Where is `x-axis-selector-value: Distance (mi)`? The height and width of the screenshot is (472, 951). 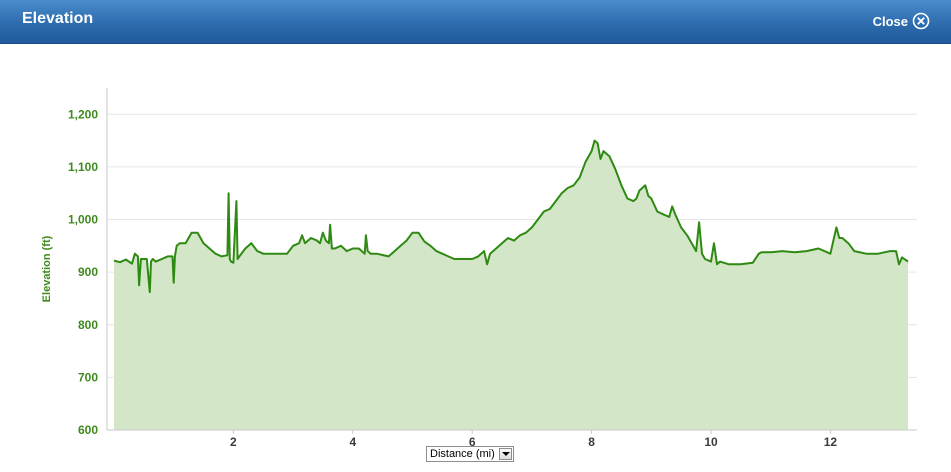
x-axis-selector-value: Distance (mi) is located at coordinates (462, 454).